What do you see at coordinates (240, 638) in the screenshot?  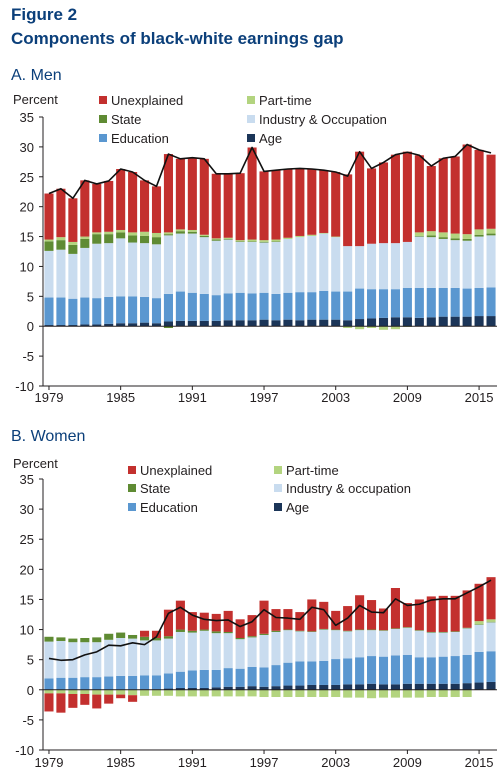 I see `bar-segment-state-1995` at bounding box center [240, 638].